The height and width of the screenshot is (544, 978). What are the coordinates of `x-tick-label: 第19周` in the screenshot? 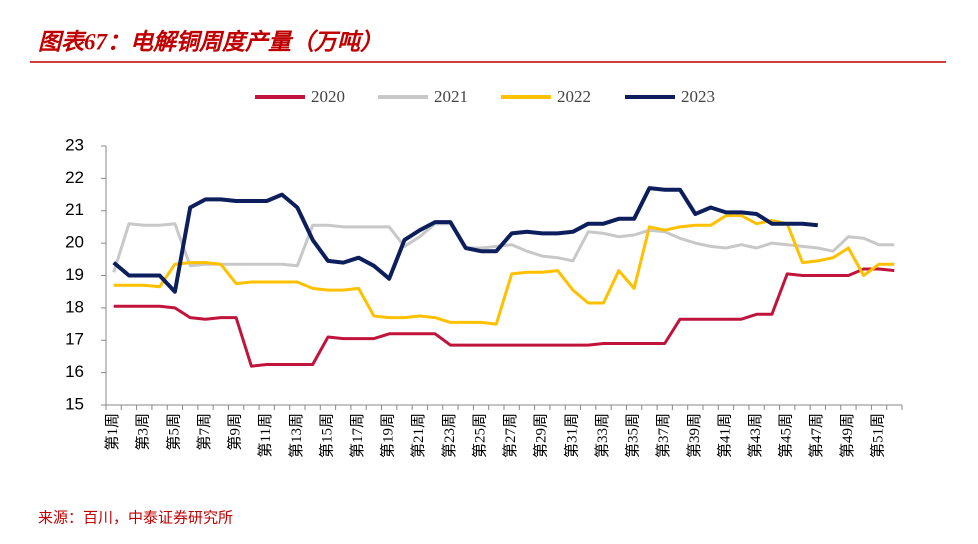 It's located at (388, 435).